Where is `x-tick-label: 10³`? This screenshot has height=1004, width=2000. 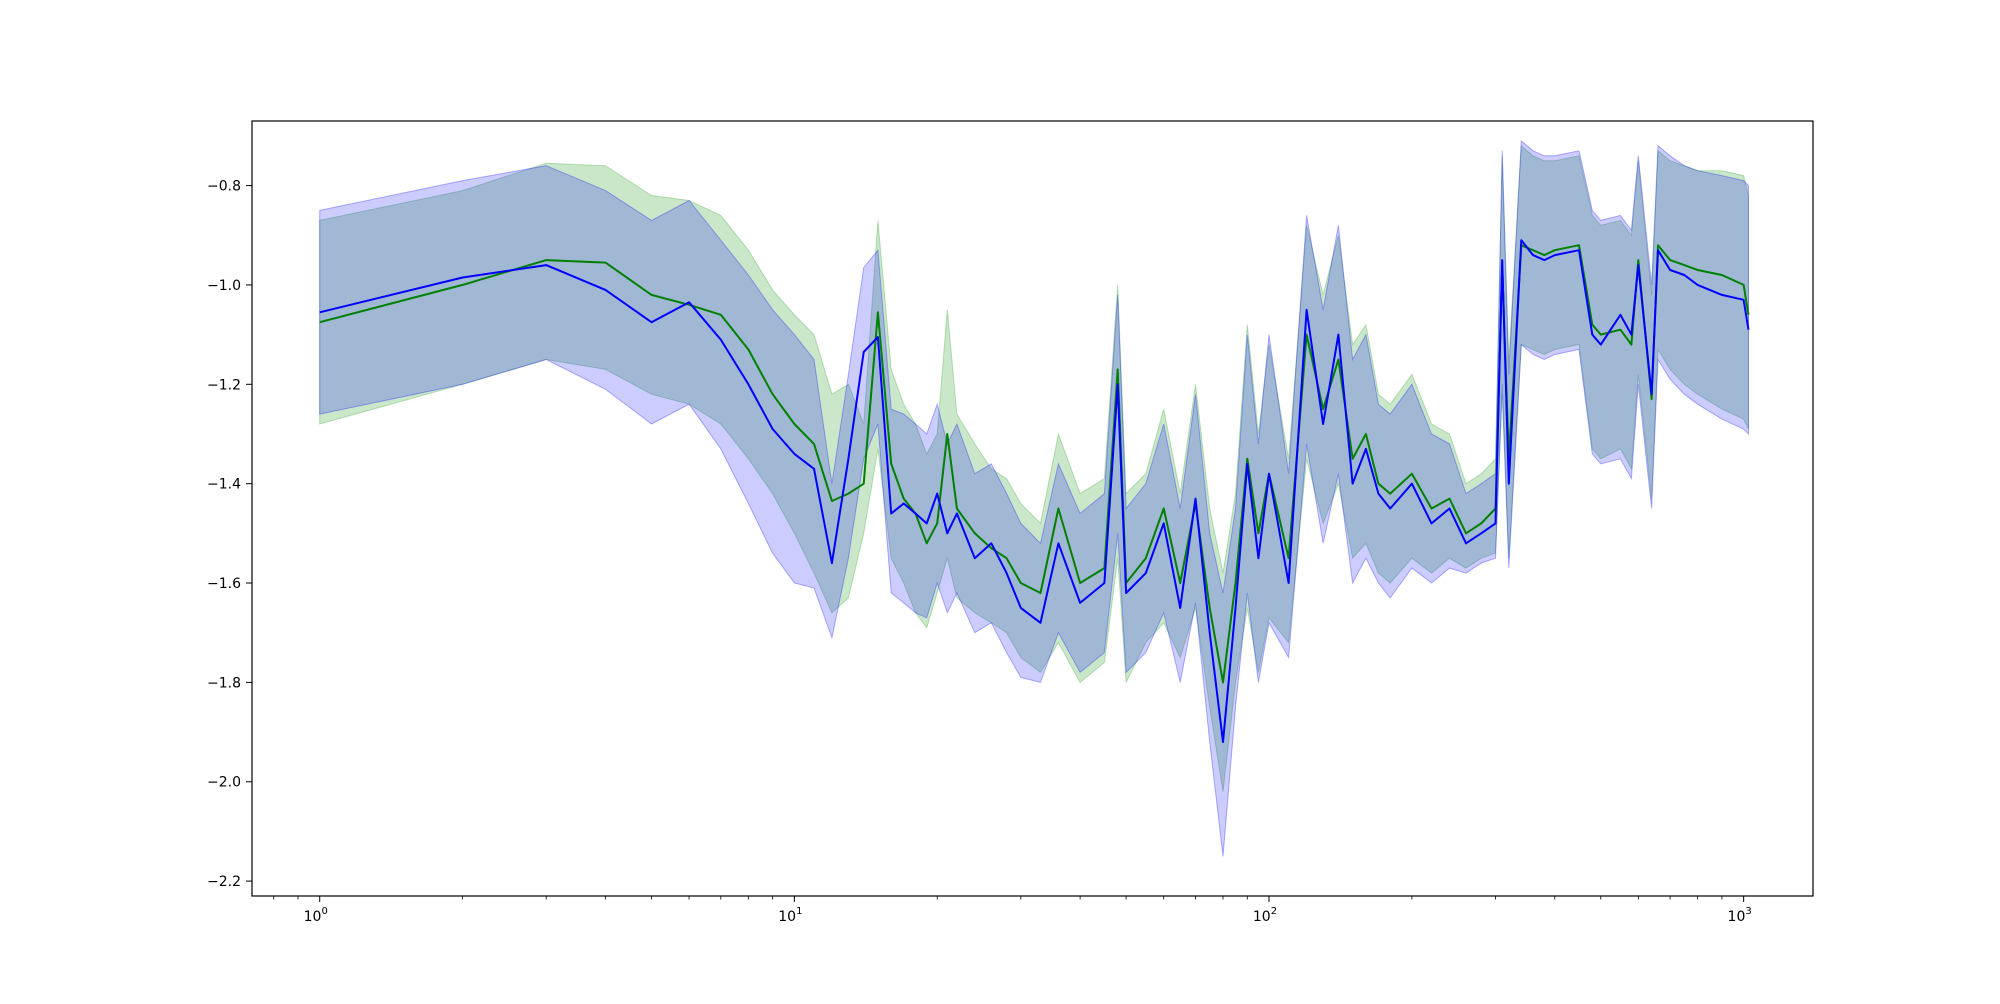 x-tick-label: 10³ is located at coordinates (1740, 915).